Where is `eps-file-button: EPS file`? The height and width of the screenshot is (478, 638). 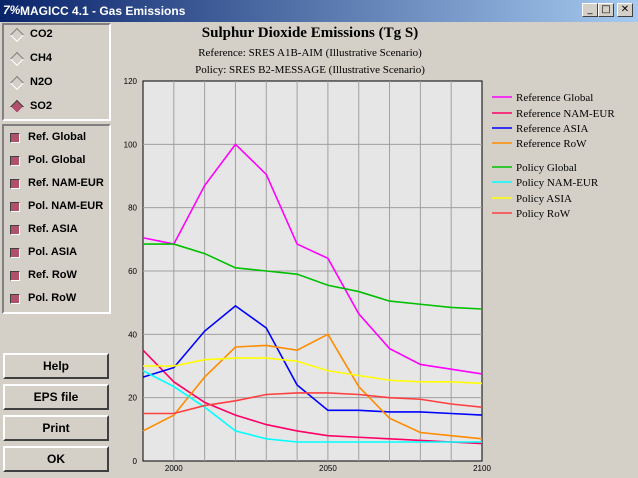
eps-file-button: EPS file is located at coordinates (56, 397).